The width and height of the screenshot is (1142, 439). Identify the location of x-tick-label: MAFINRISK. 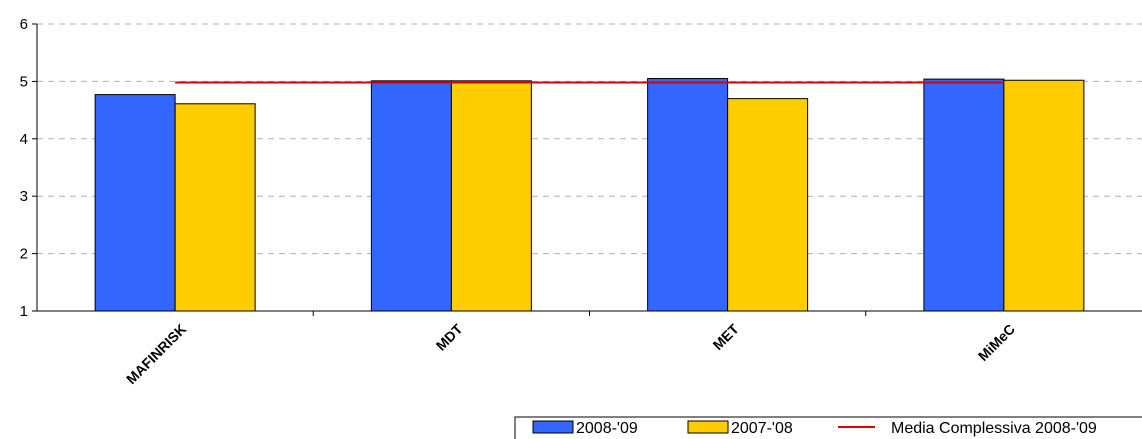
(156, 354).